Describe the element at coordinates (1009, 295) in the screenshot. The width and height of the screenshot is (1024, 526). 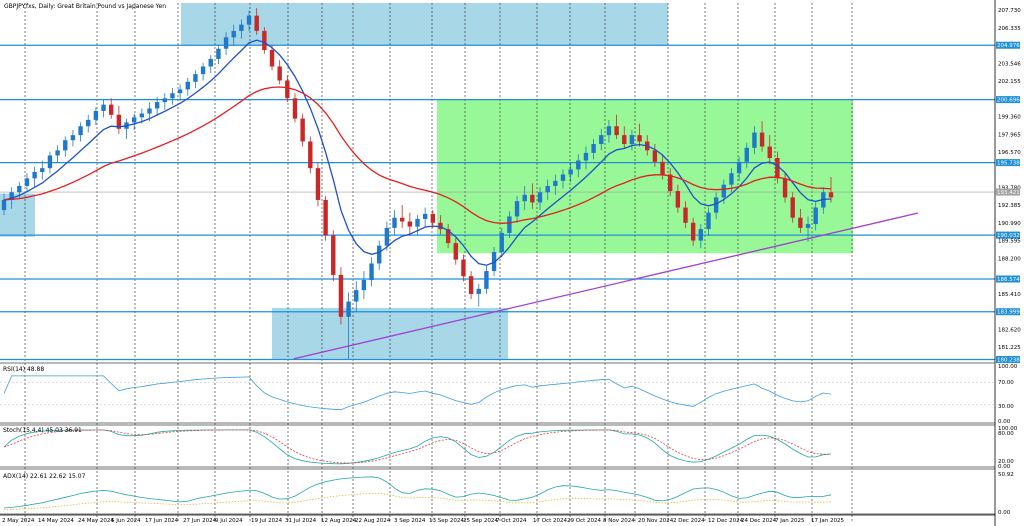
I see `price-tick-label: 185.410` at that location.